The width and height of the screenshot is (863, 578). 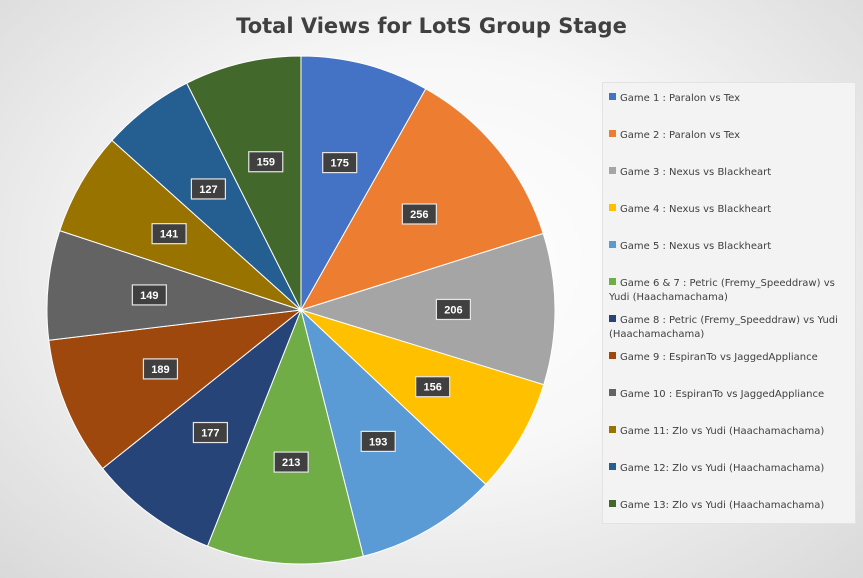 I want to click on legend-label: Game 1 : Paralon vs Tex, so click(x=680, y=98).